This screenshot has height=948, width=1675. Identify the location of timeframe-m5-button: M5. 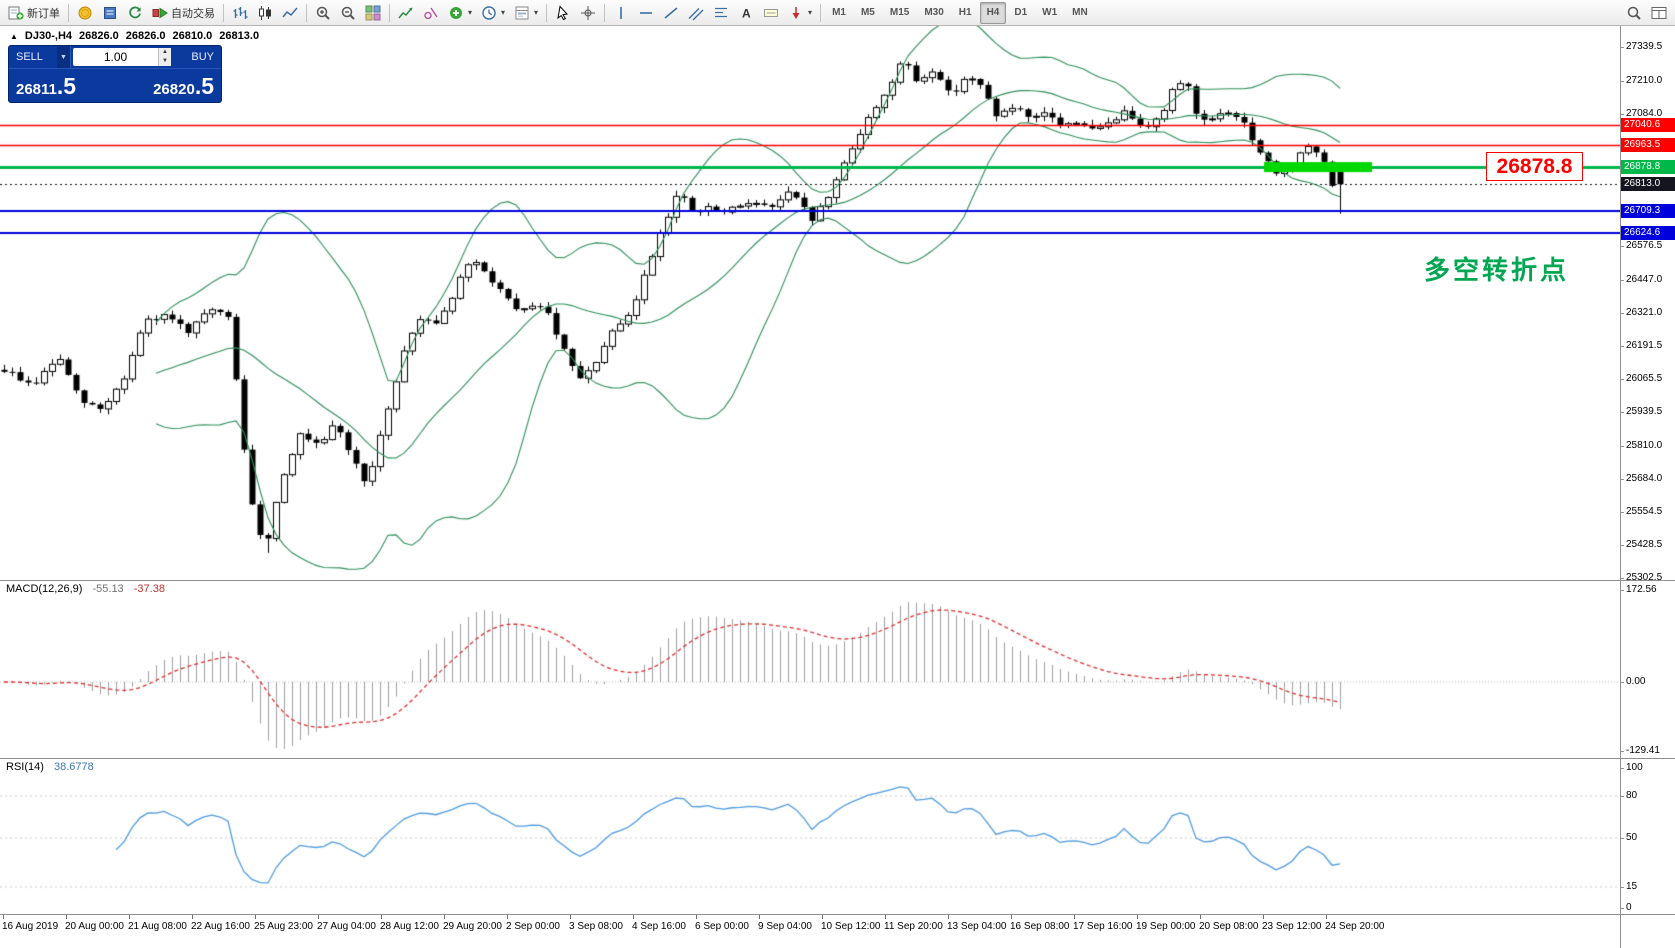
(868, 13).